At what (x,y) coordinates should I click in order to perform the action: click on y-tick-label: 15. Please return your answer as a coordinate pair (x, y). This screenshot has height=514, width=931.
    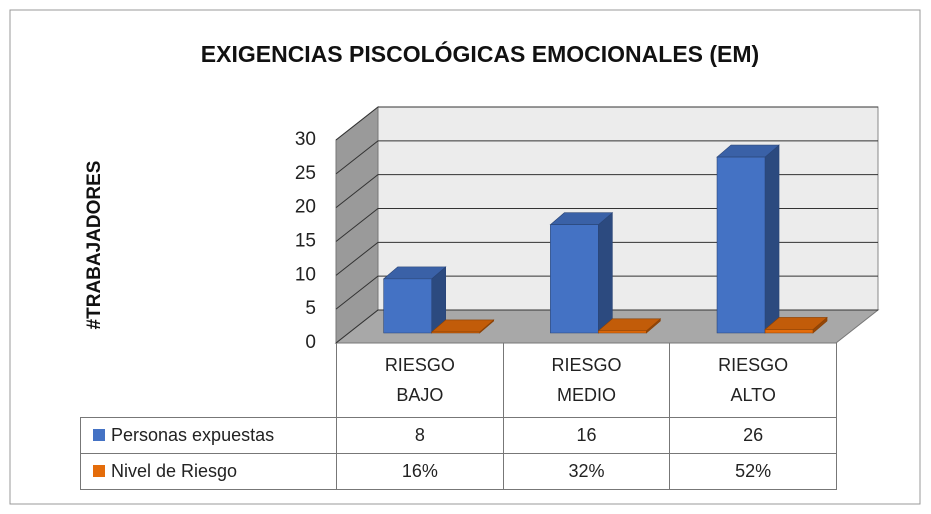
    Looking at the image, I should click on (305, 241).